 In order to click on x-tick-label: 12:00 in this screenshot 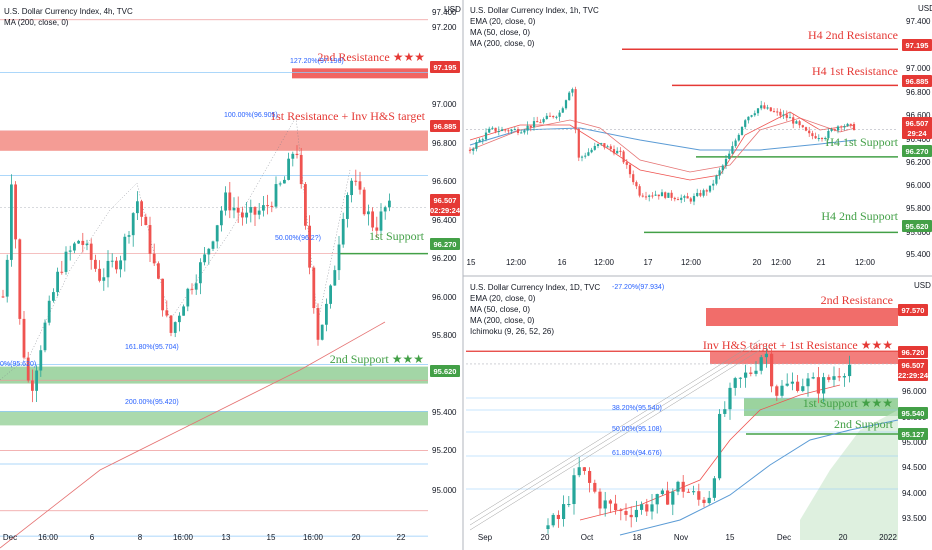, I will do `click(781, 262)`.